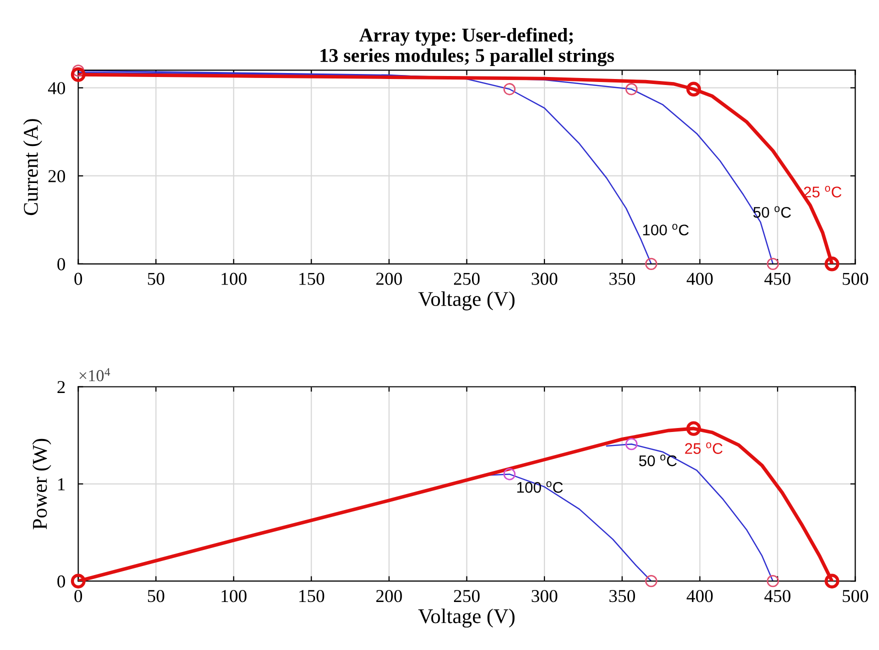  What do you see at coordinates (57, 176) in the screenshot?
I see `y-tick-label: 20` at bounding box center [57, 176].